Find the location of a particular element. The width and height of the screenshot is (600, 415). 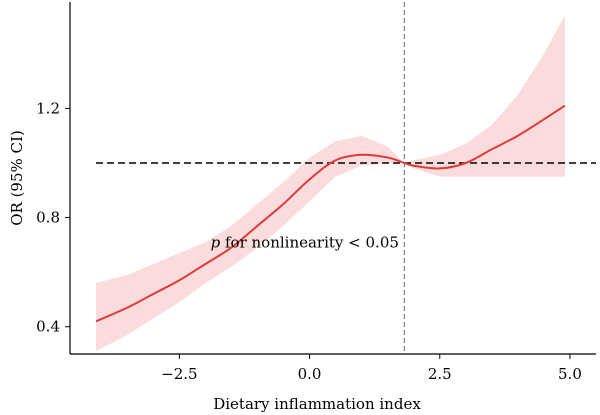

y-tick-label: 1.2 is located at coordinates (48, 108).